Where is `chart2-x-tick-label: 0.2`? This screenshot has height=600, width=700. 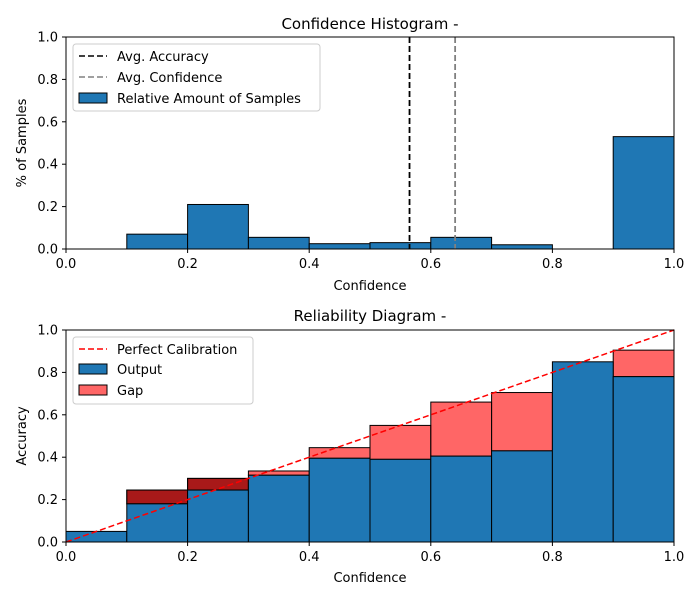 chart2-x-tick-label: 0.2 is located at coordinates (187, 557).